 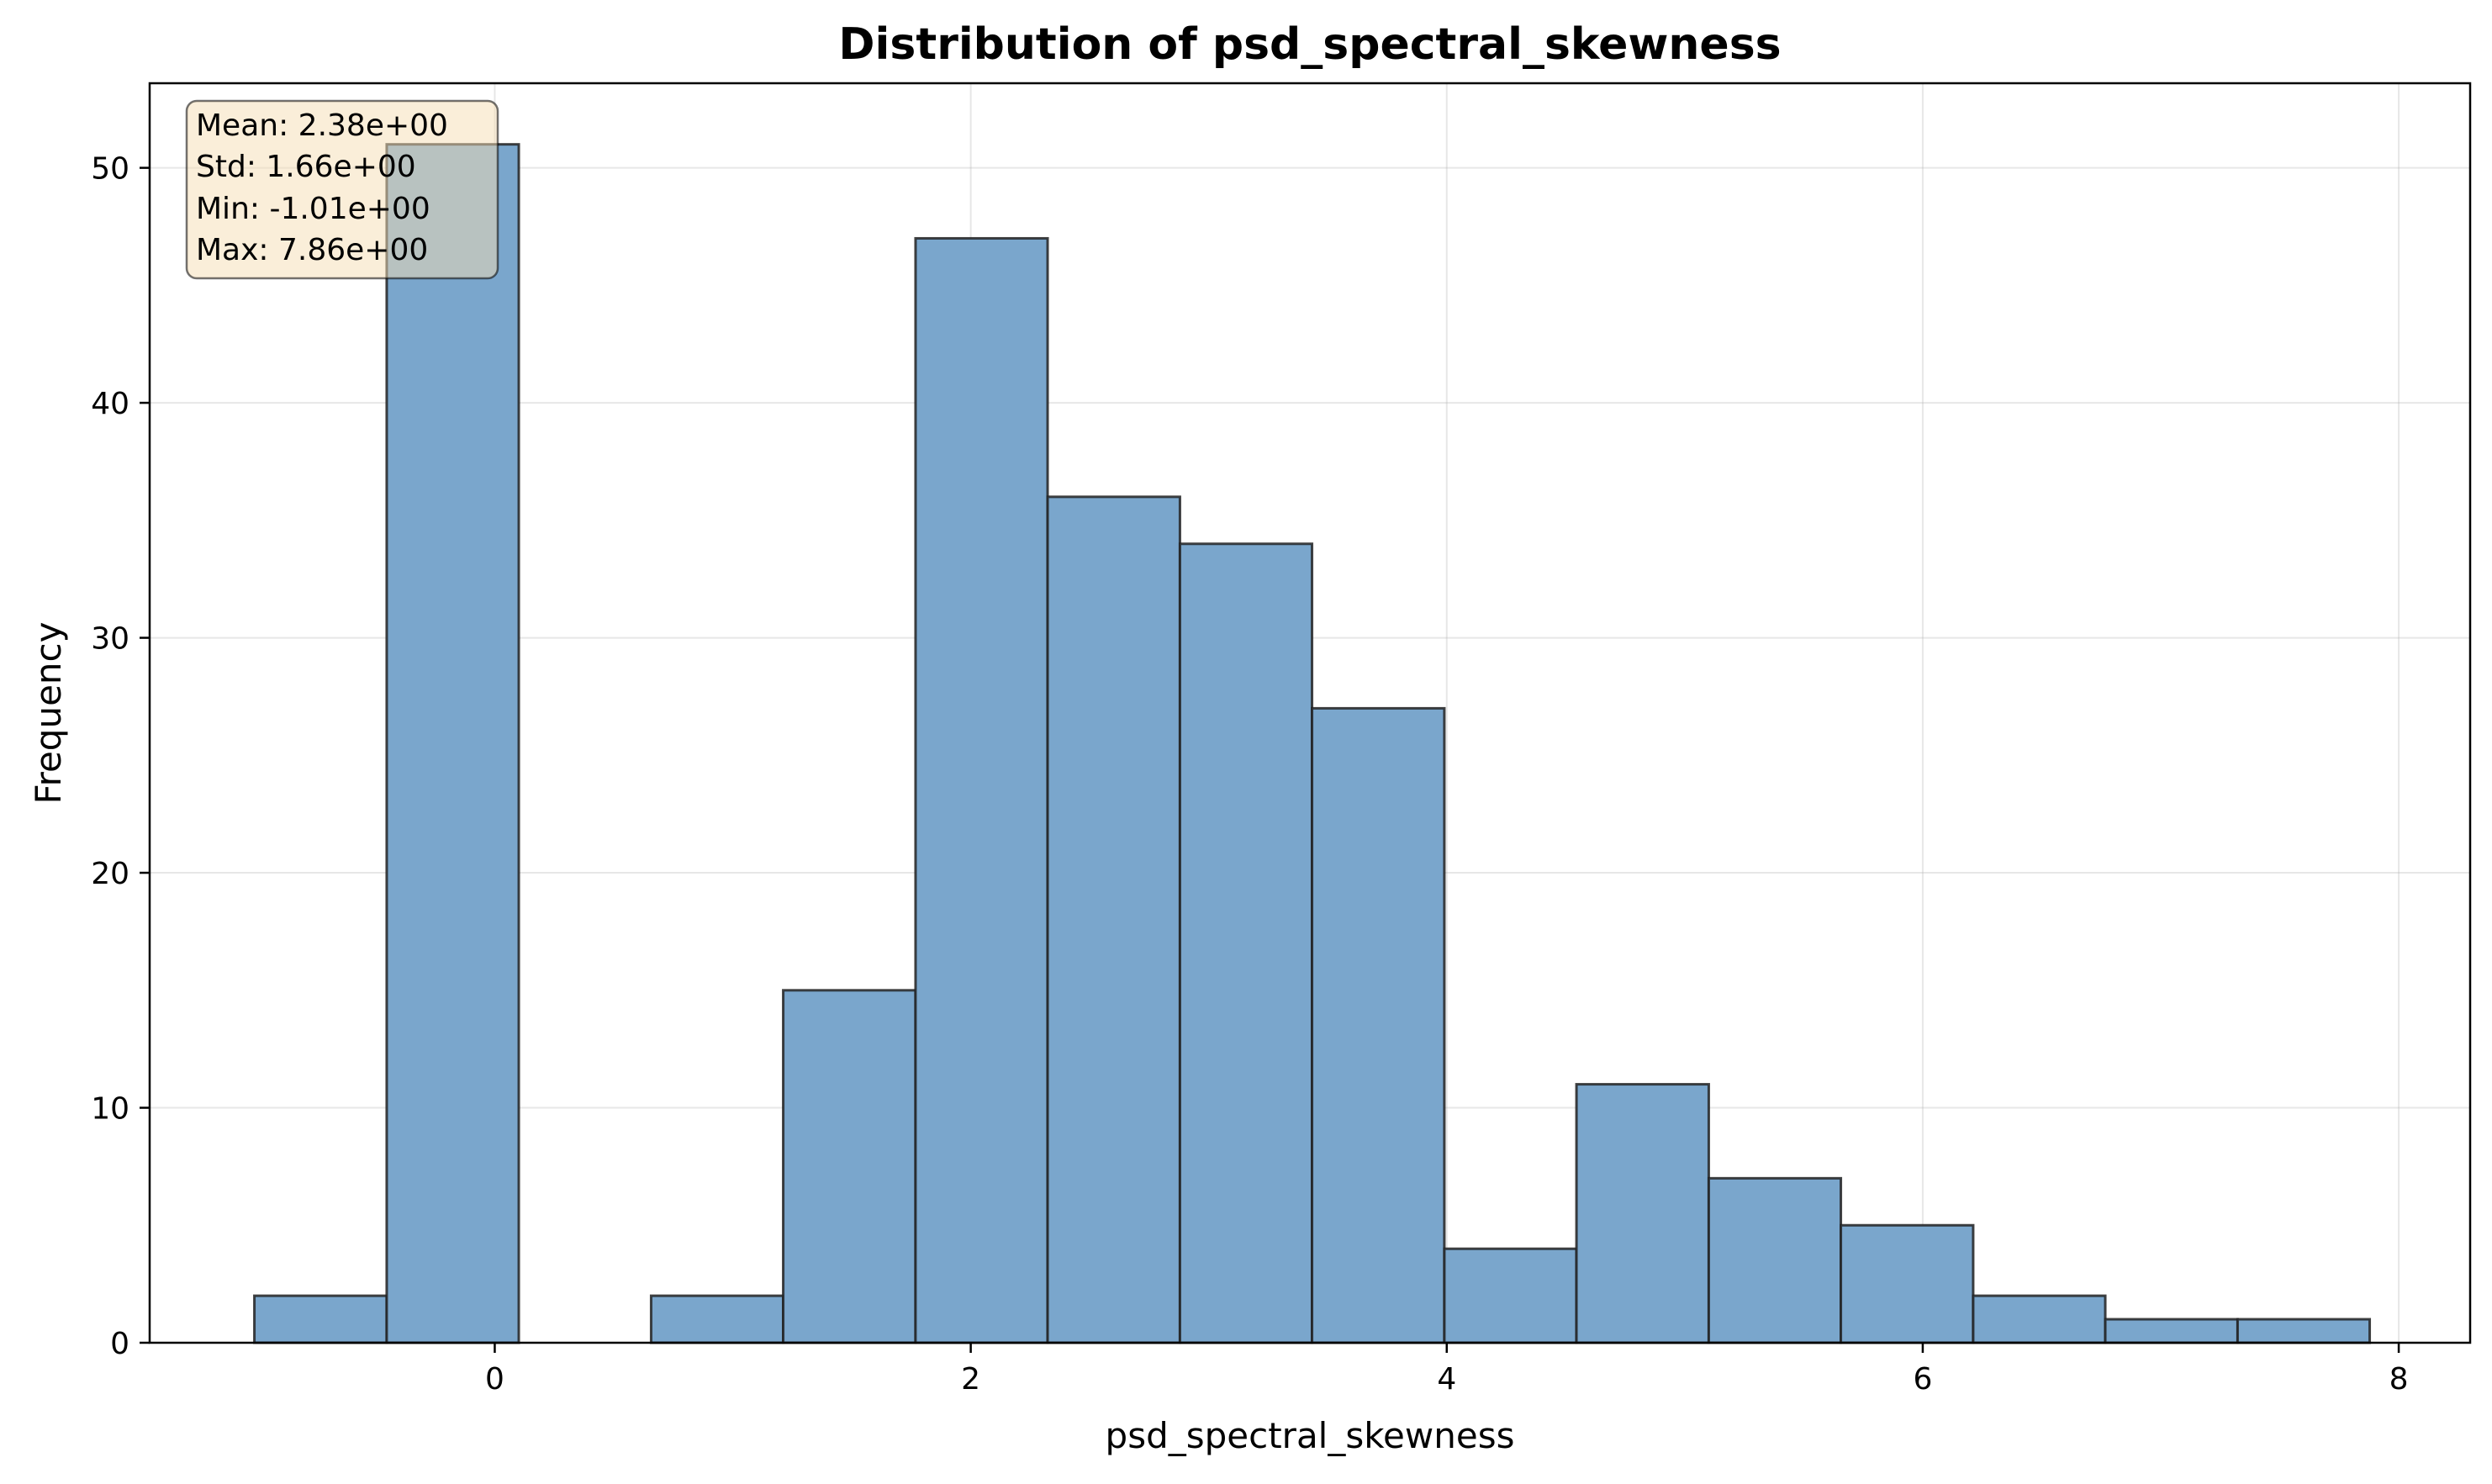 I want to click on x-axis-label: psd_spectral_skewness, so click(x=1310, y=1435).